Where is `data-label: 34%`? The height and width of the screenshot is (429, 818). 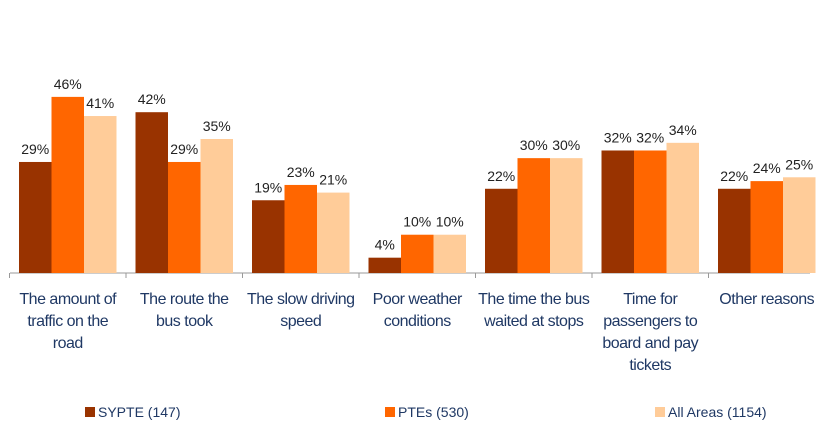
data-label: 34% is located at coordinates (683, 130).